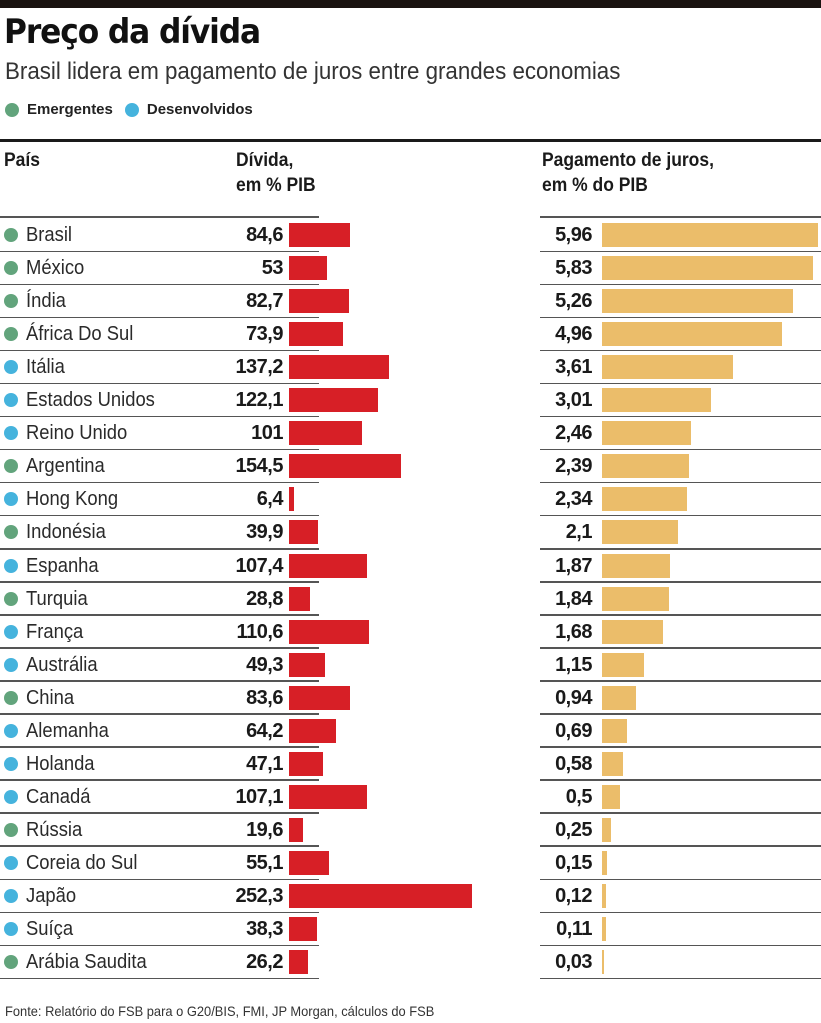  What do you see at coordinates (259, 896) in the screenshot?
I see `debt-value-label: 252,3` at bounding box center [259, 896].